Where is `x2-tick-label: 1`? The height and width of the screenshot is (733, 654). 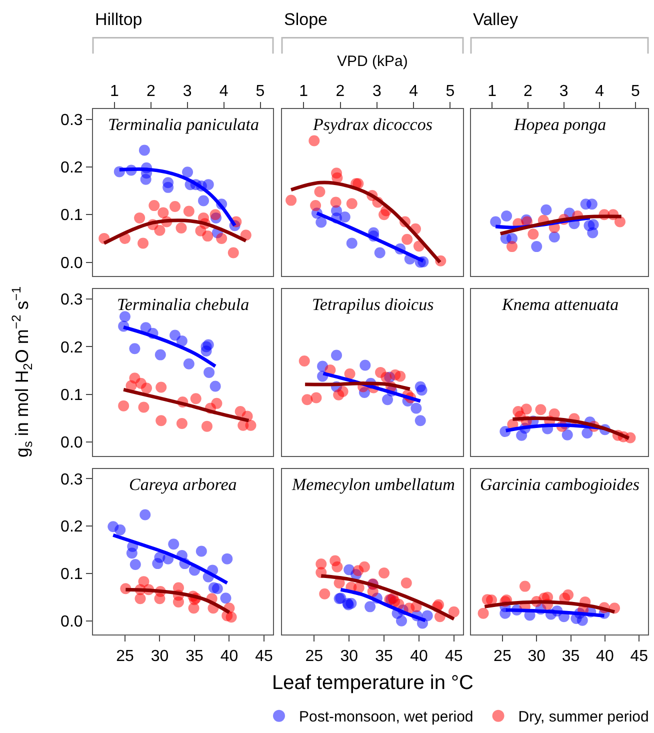
x2-tick-label: 1 is located at coordinates (492, 91).